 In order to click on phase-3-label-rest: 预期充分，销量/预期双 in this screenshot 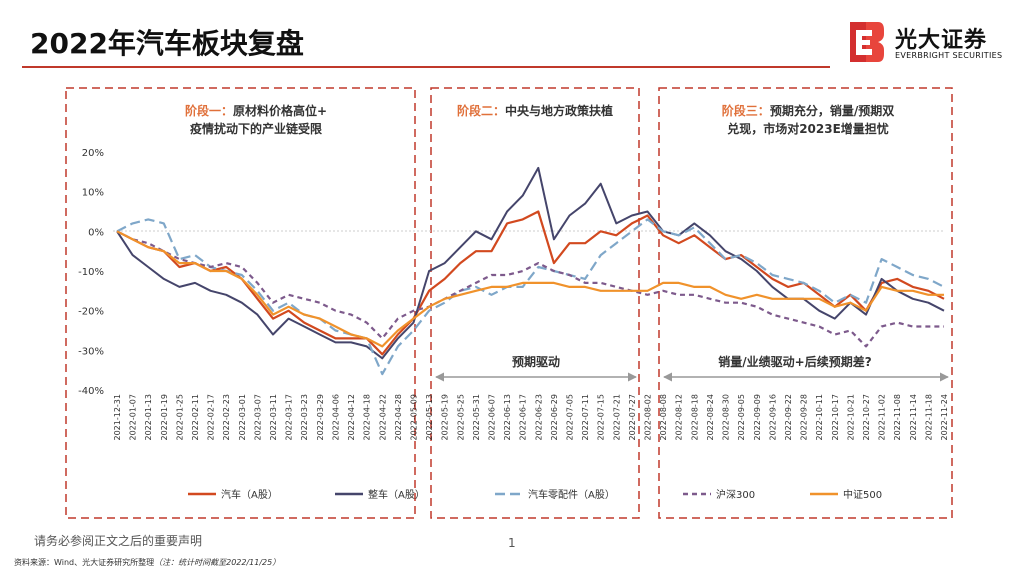, I will do `click(832, 110)`.